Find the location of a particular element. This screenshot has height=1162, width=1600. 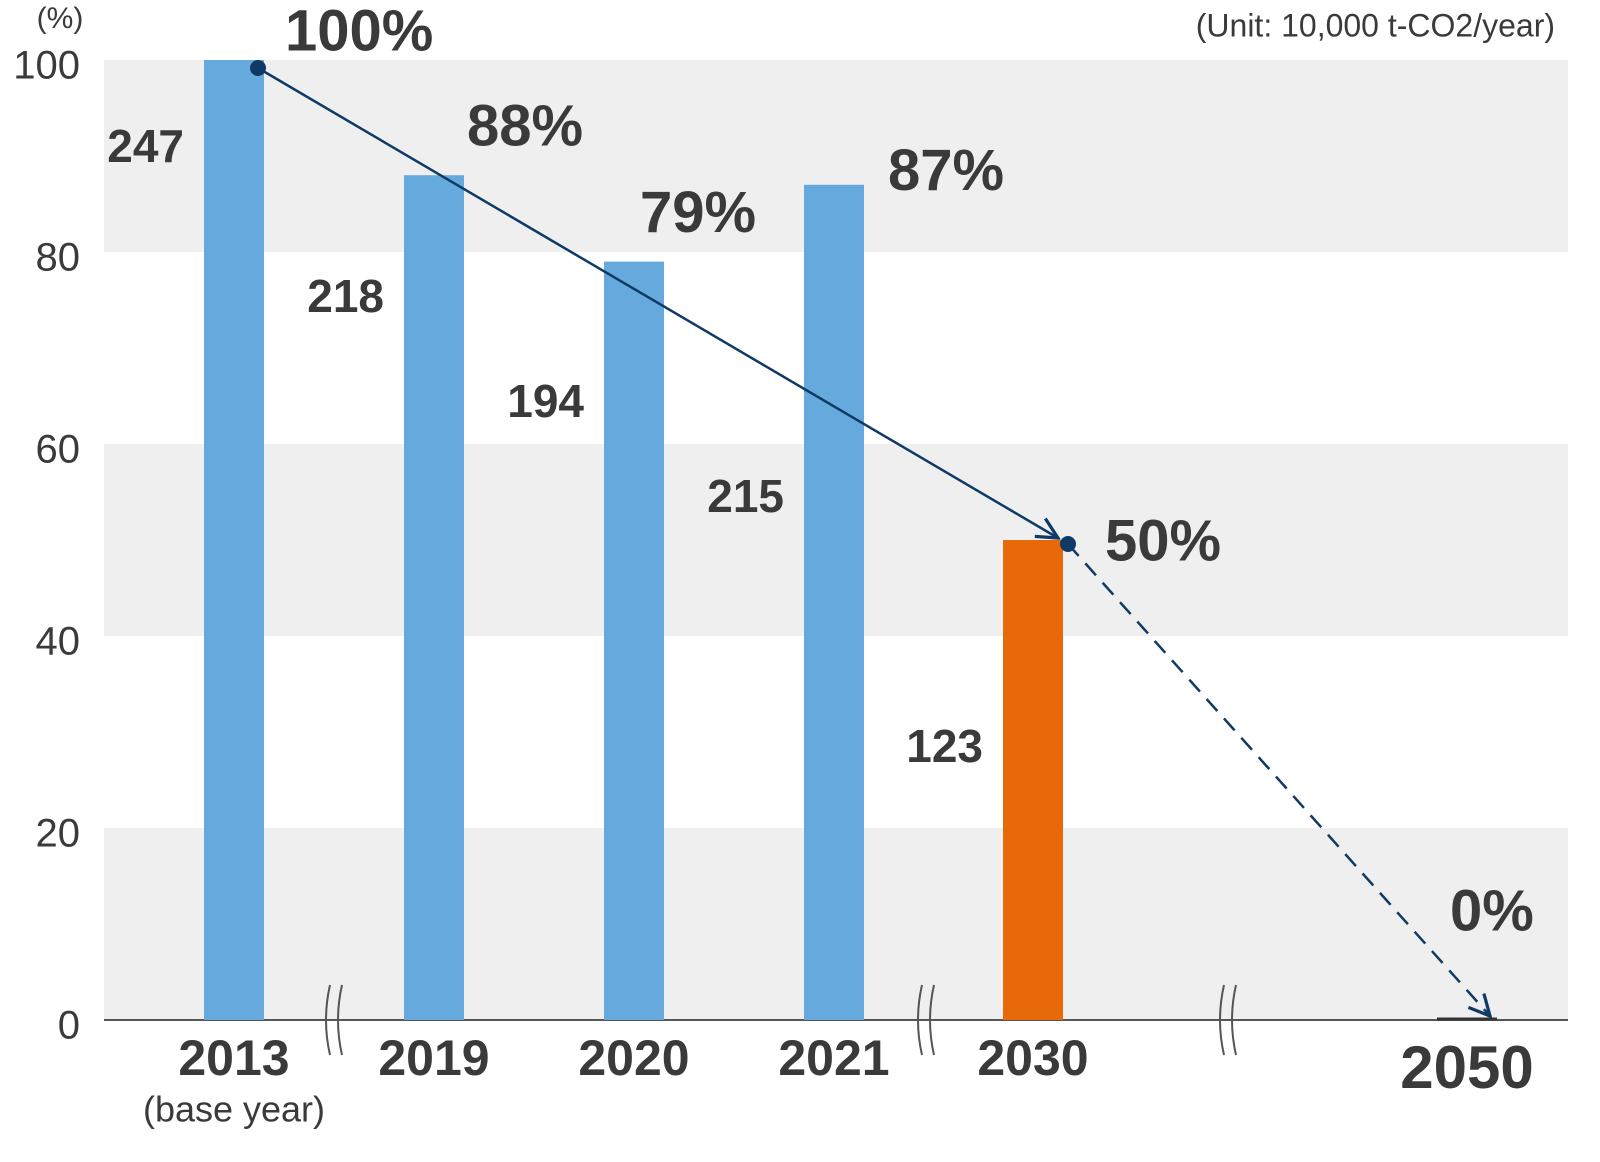

value-label: 87% is located at coordinates (946, 170).